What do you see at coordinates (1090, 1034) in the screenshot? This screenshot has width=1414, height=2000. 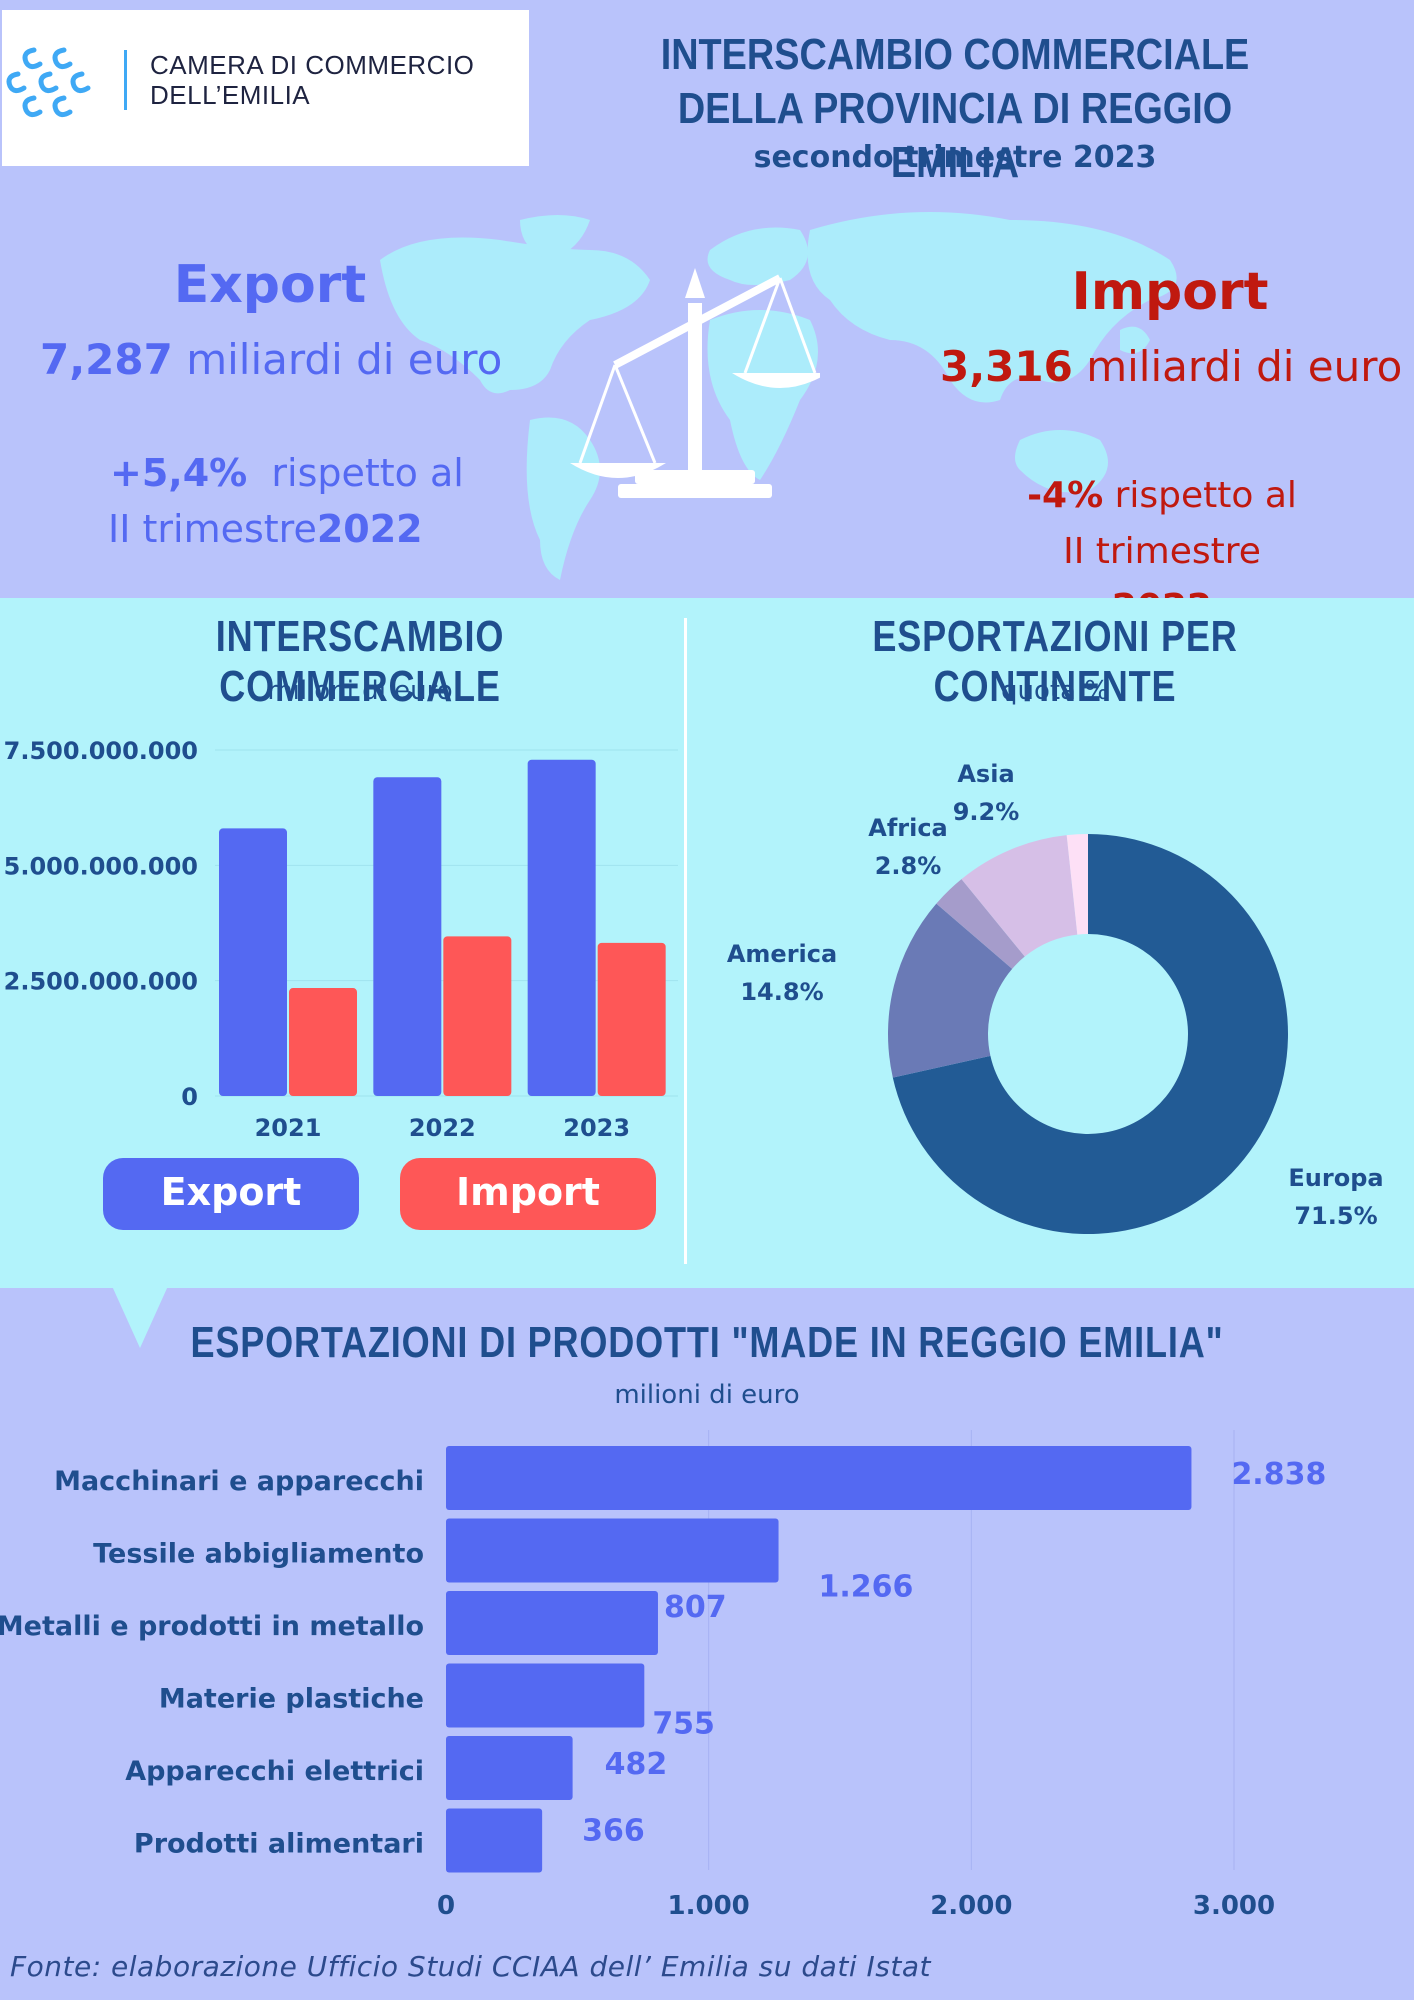 I see `donut-slice-europa` at bounding box center [1090, 1034].